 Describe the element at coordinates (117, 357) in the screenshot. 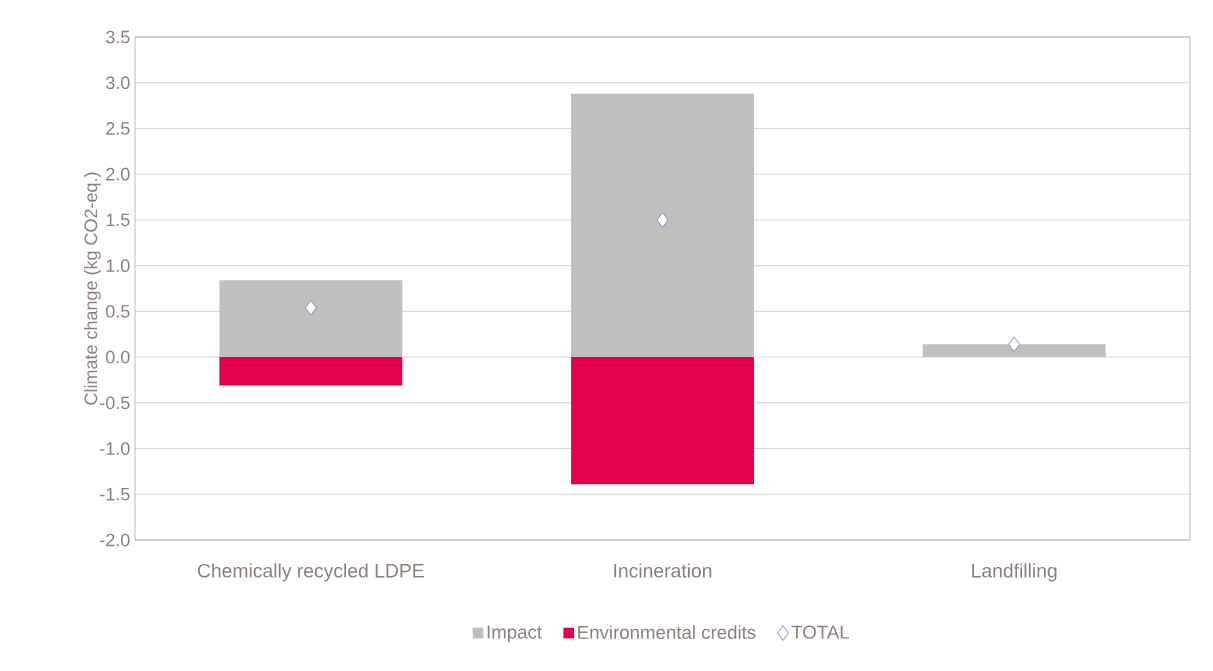

I see `y-tick-label: 0.0` at that location.